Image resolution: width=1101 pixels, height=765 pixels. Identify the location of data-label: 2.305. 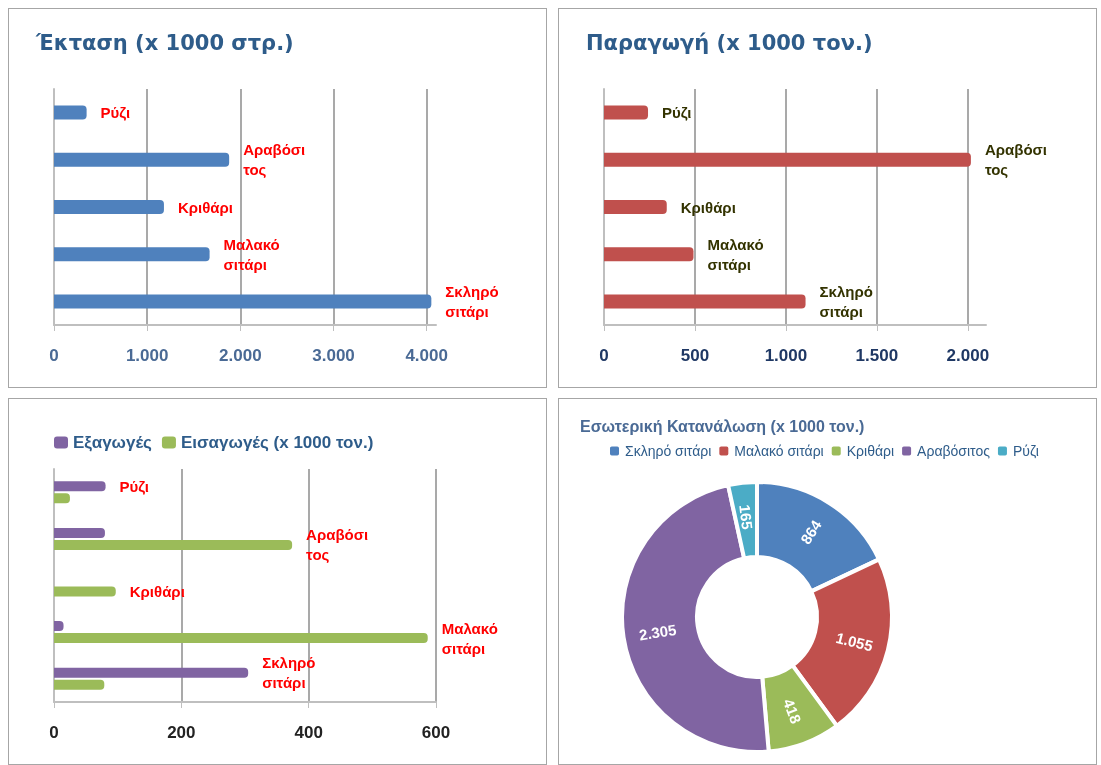
(657, 632).